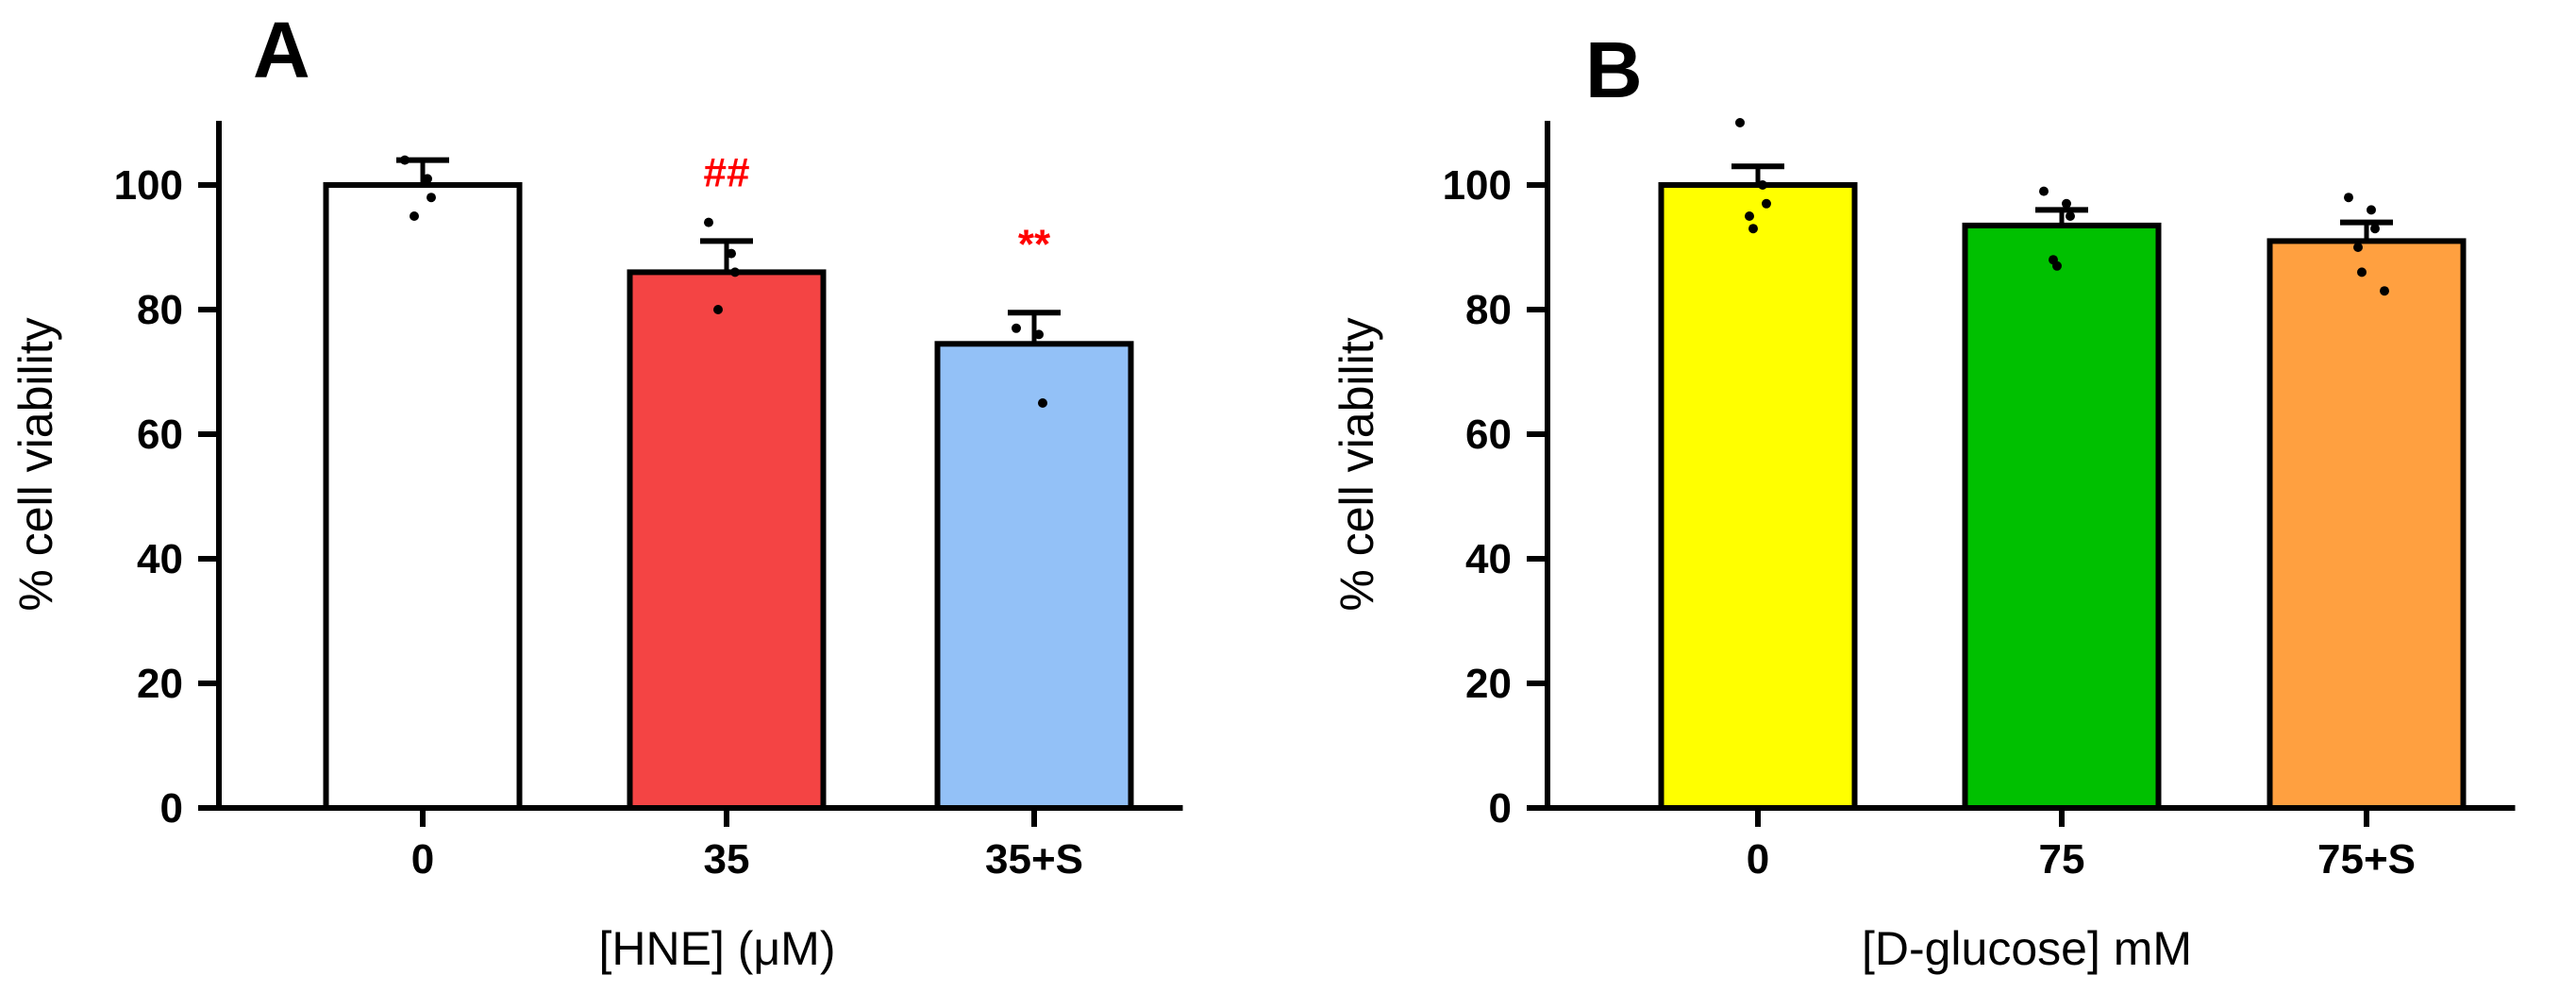 This screenshot has width=2576, height=992. Describe the element at coordinates (727, 859) in the screenshot. I see `x-tick-label: 35` at that location.